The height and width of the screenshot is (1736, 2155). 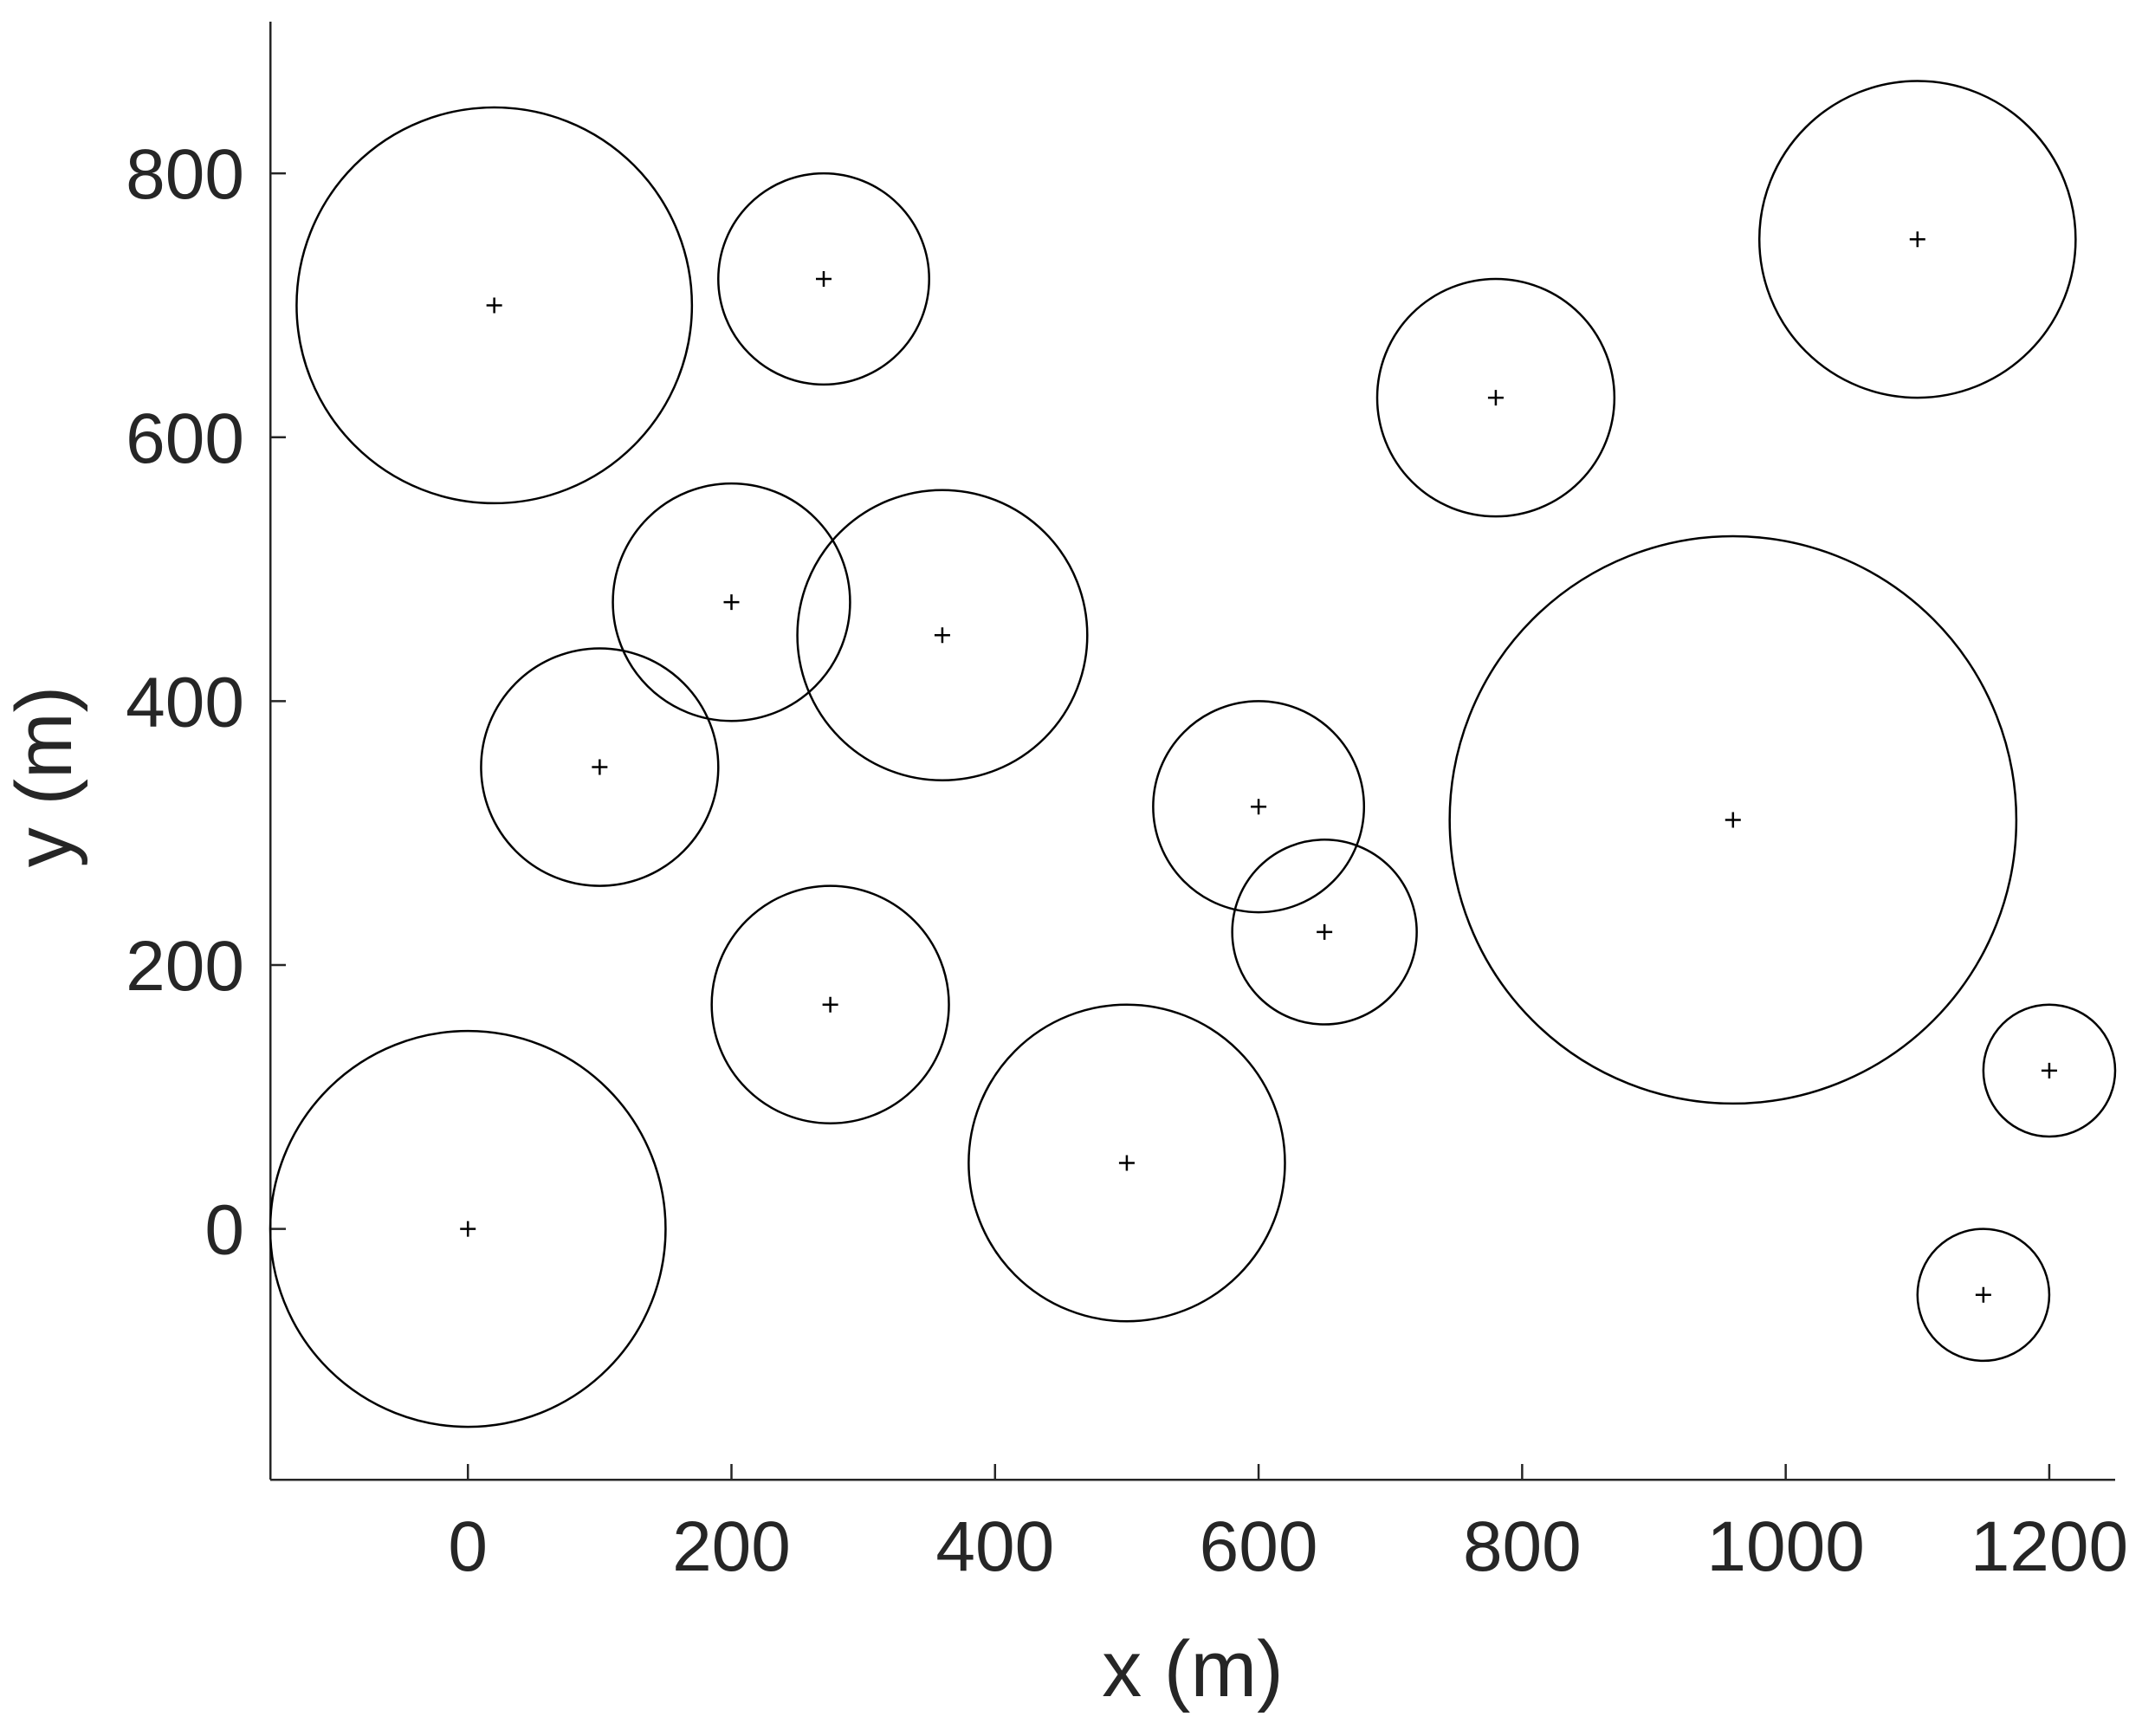 I want to click on x-tick-label: 0, so click(x=468, y=1546).